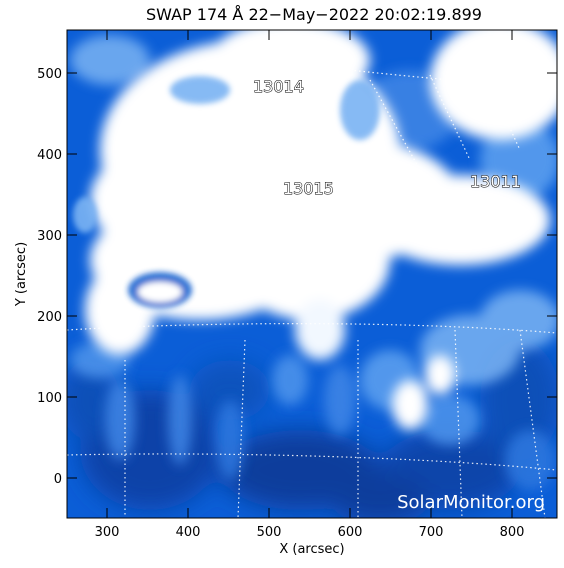 The height and width of the screenshot is (568, 564). What do you see at coordinates (495, 181) in the screenshot?
I see `region-label-13011: 13011` at bounding box center [495, 181].